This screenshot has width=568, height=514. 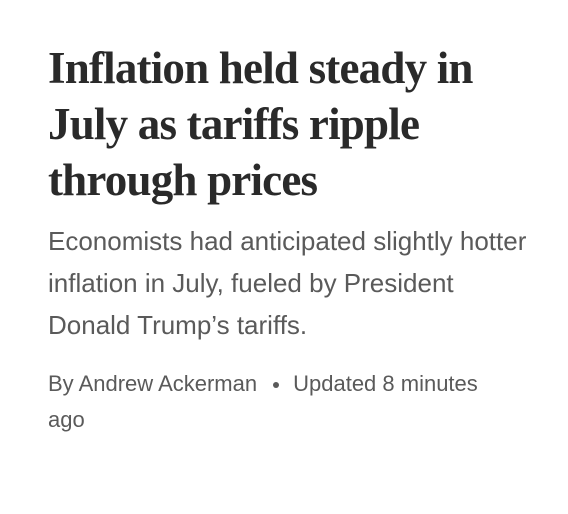 I want to click on updated-time: Updated 8 minutes ago, so click(x=263, y=401).